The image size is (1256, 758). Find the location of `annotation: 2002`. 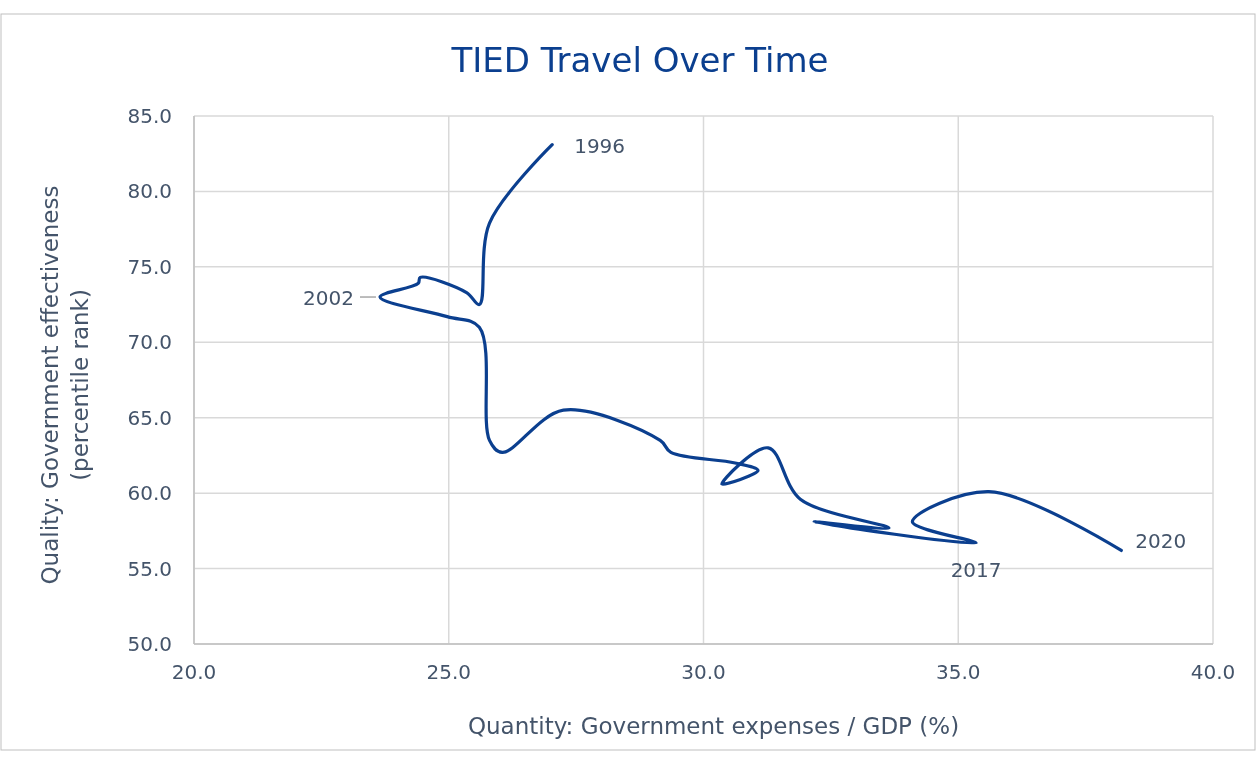

annotation: 2002 is located at coordinates (328, 298).